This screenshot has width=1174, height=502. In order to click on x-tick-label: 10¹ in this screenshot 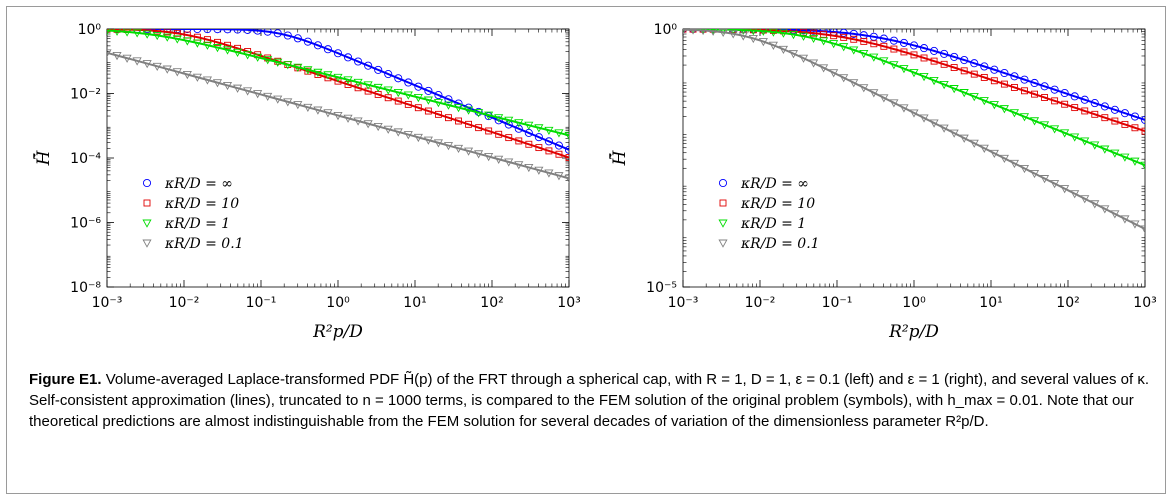, I will do `click(414, 303)`.